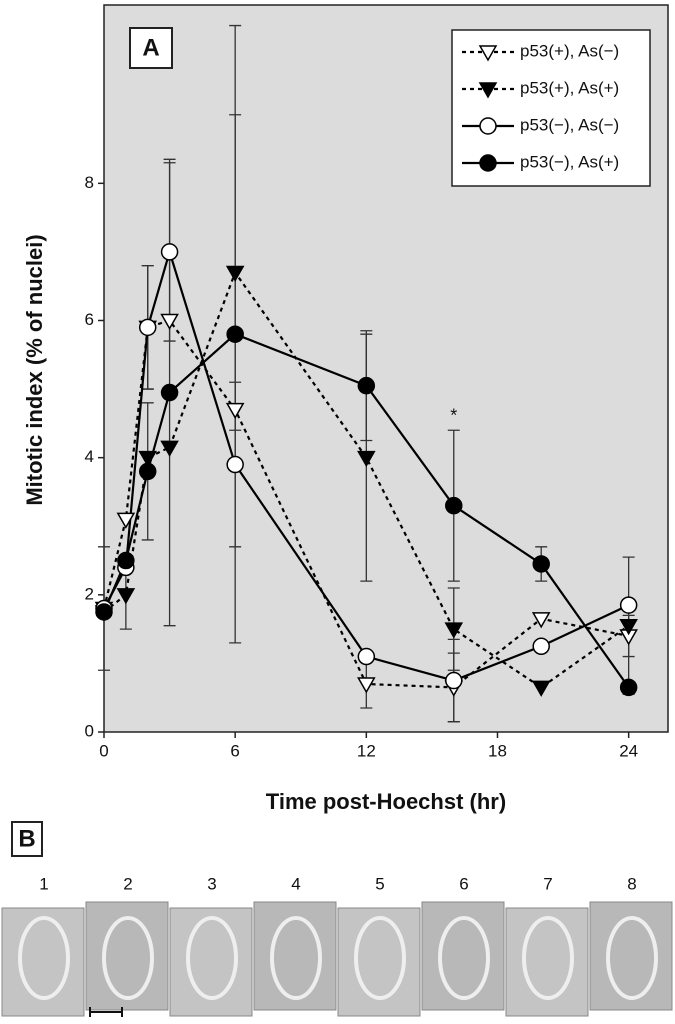  I want to click on x-tick-label: 0, so click(103, 750).